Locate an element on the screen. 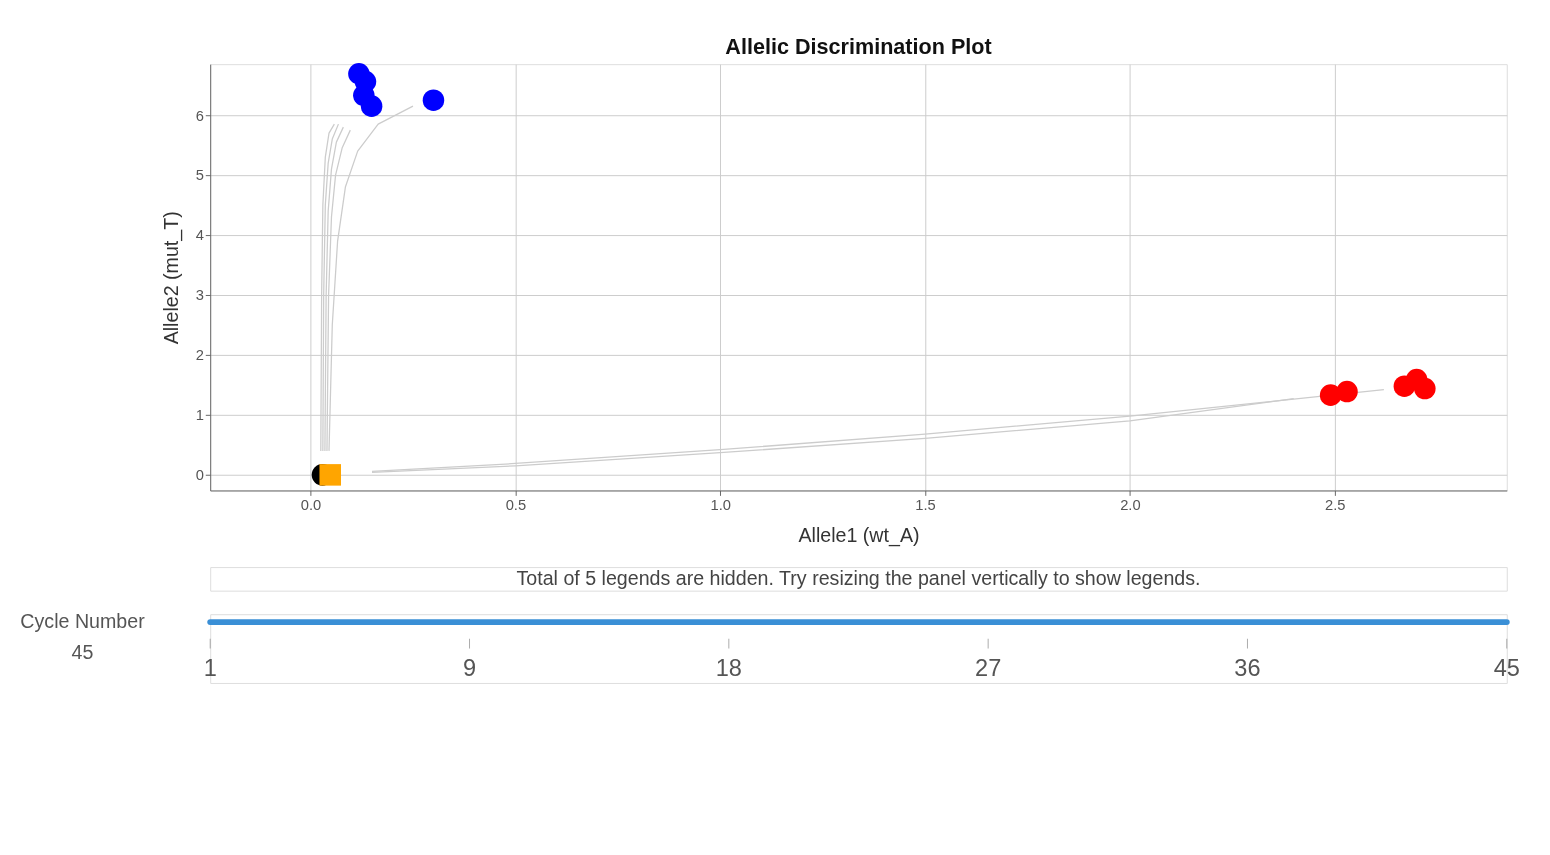 This screenshot has height=855, width=1550. text: 27 is located at coordinates (988, 668).